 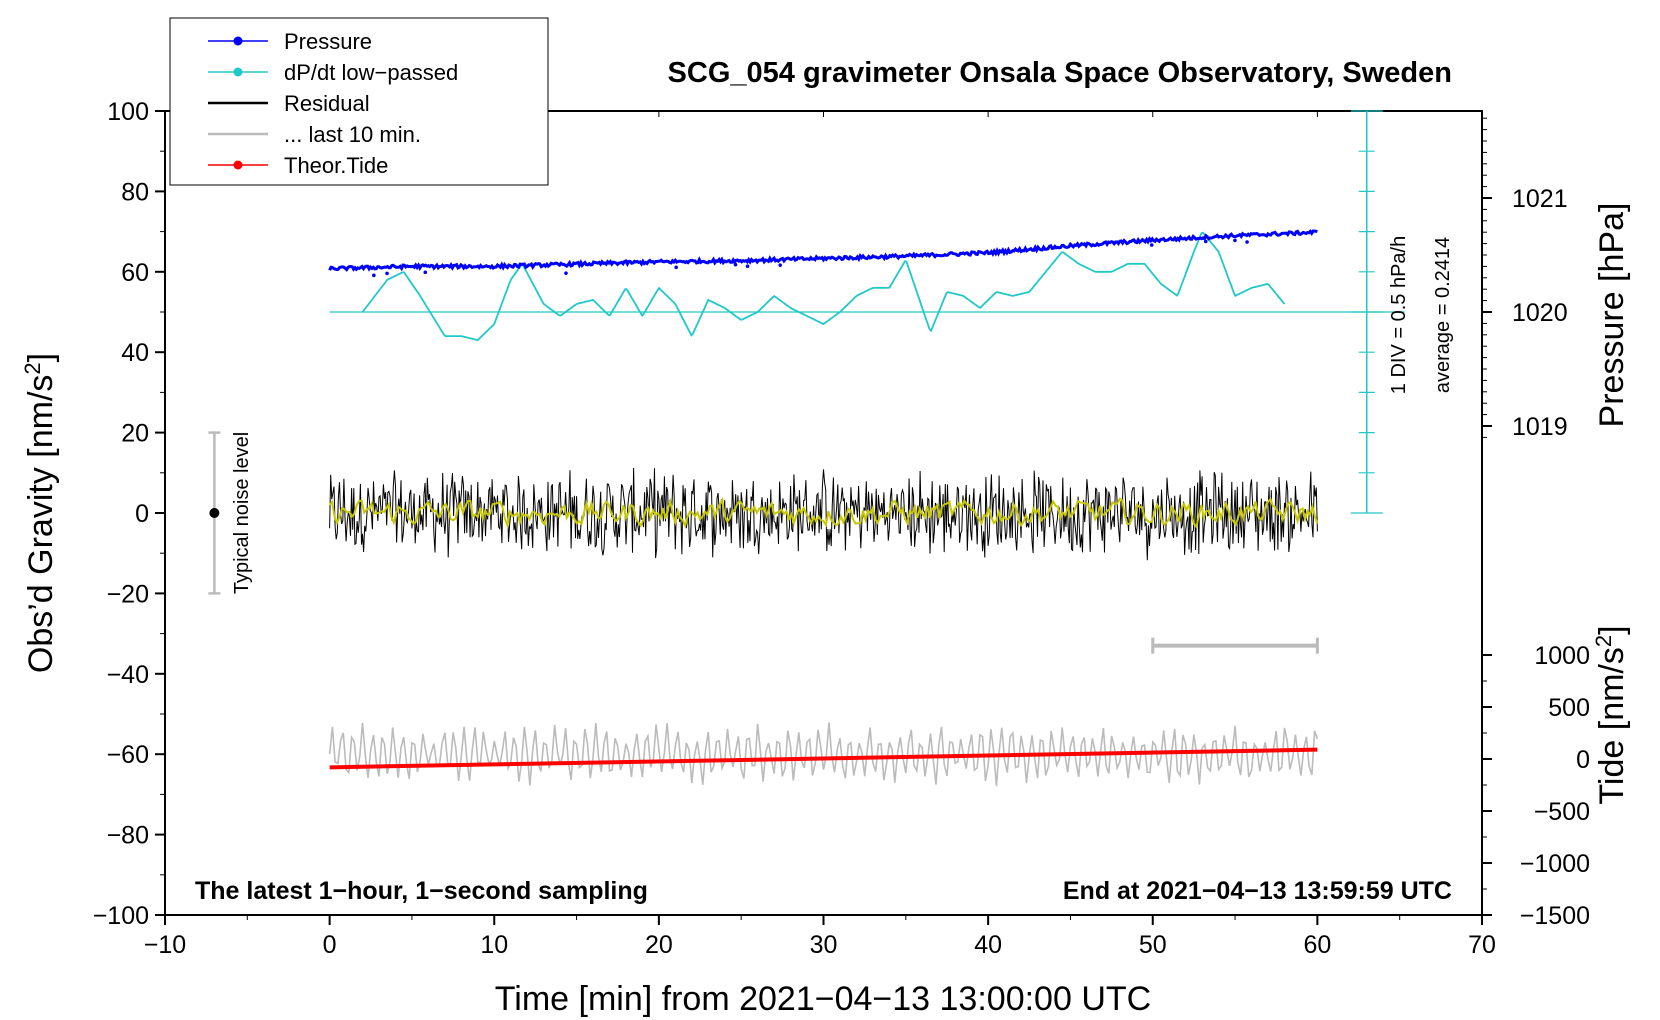 What do you see at coordinates (823, 999) in the screenshot?
I see `x-axis-title: Time [min] from 2021−04−13 13:00:00 UTC` at bounding box center [823, 999].